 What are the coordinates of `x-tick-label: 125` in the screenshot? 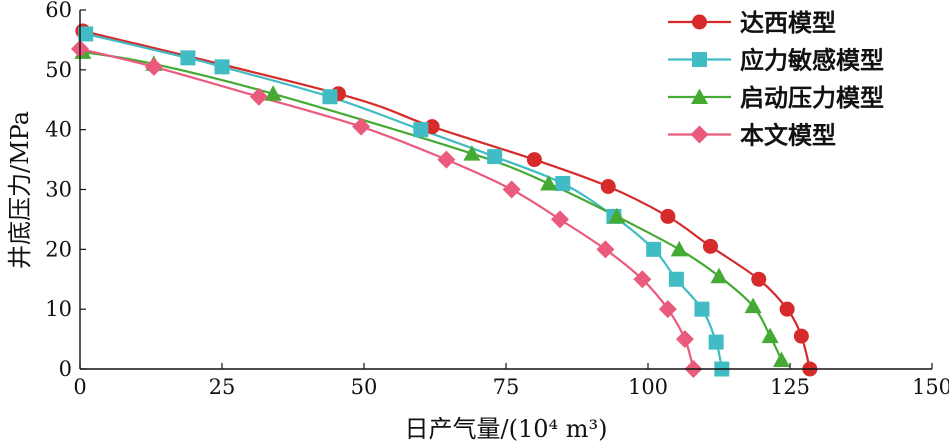 It's located at (790, 387).